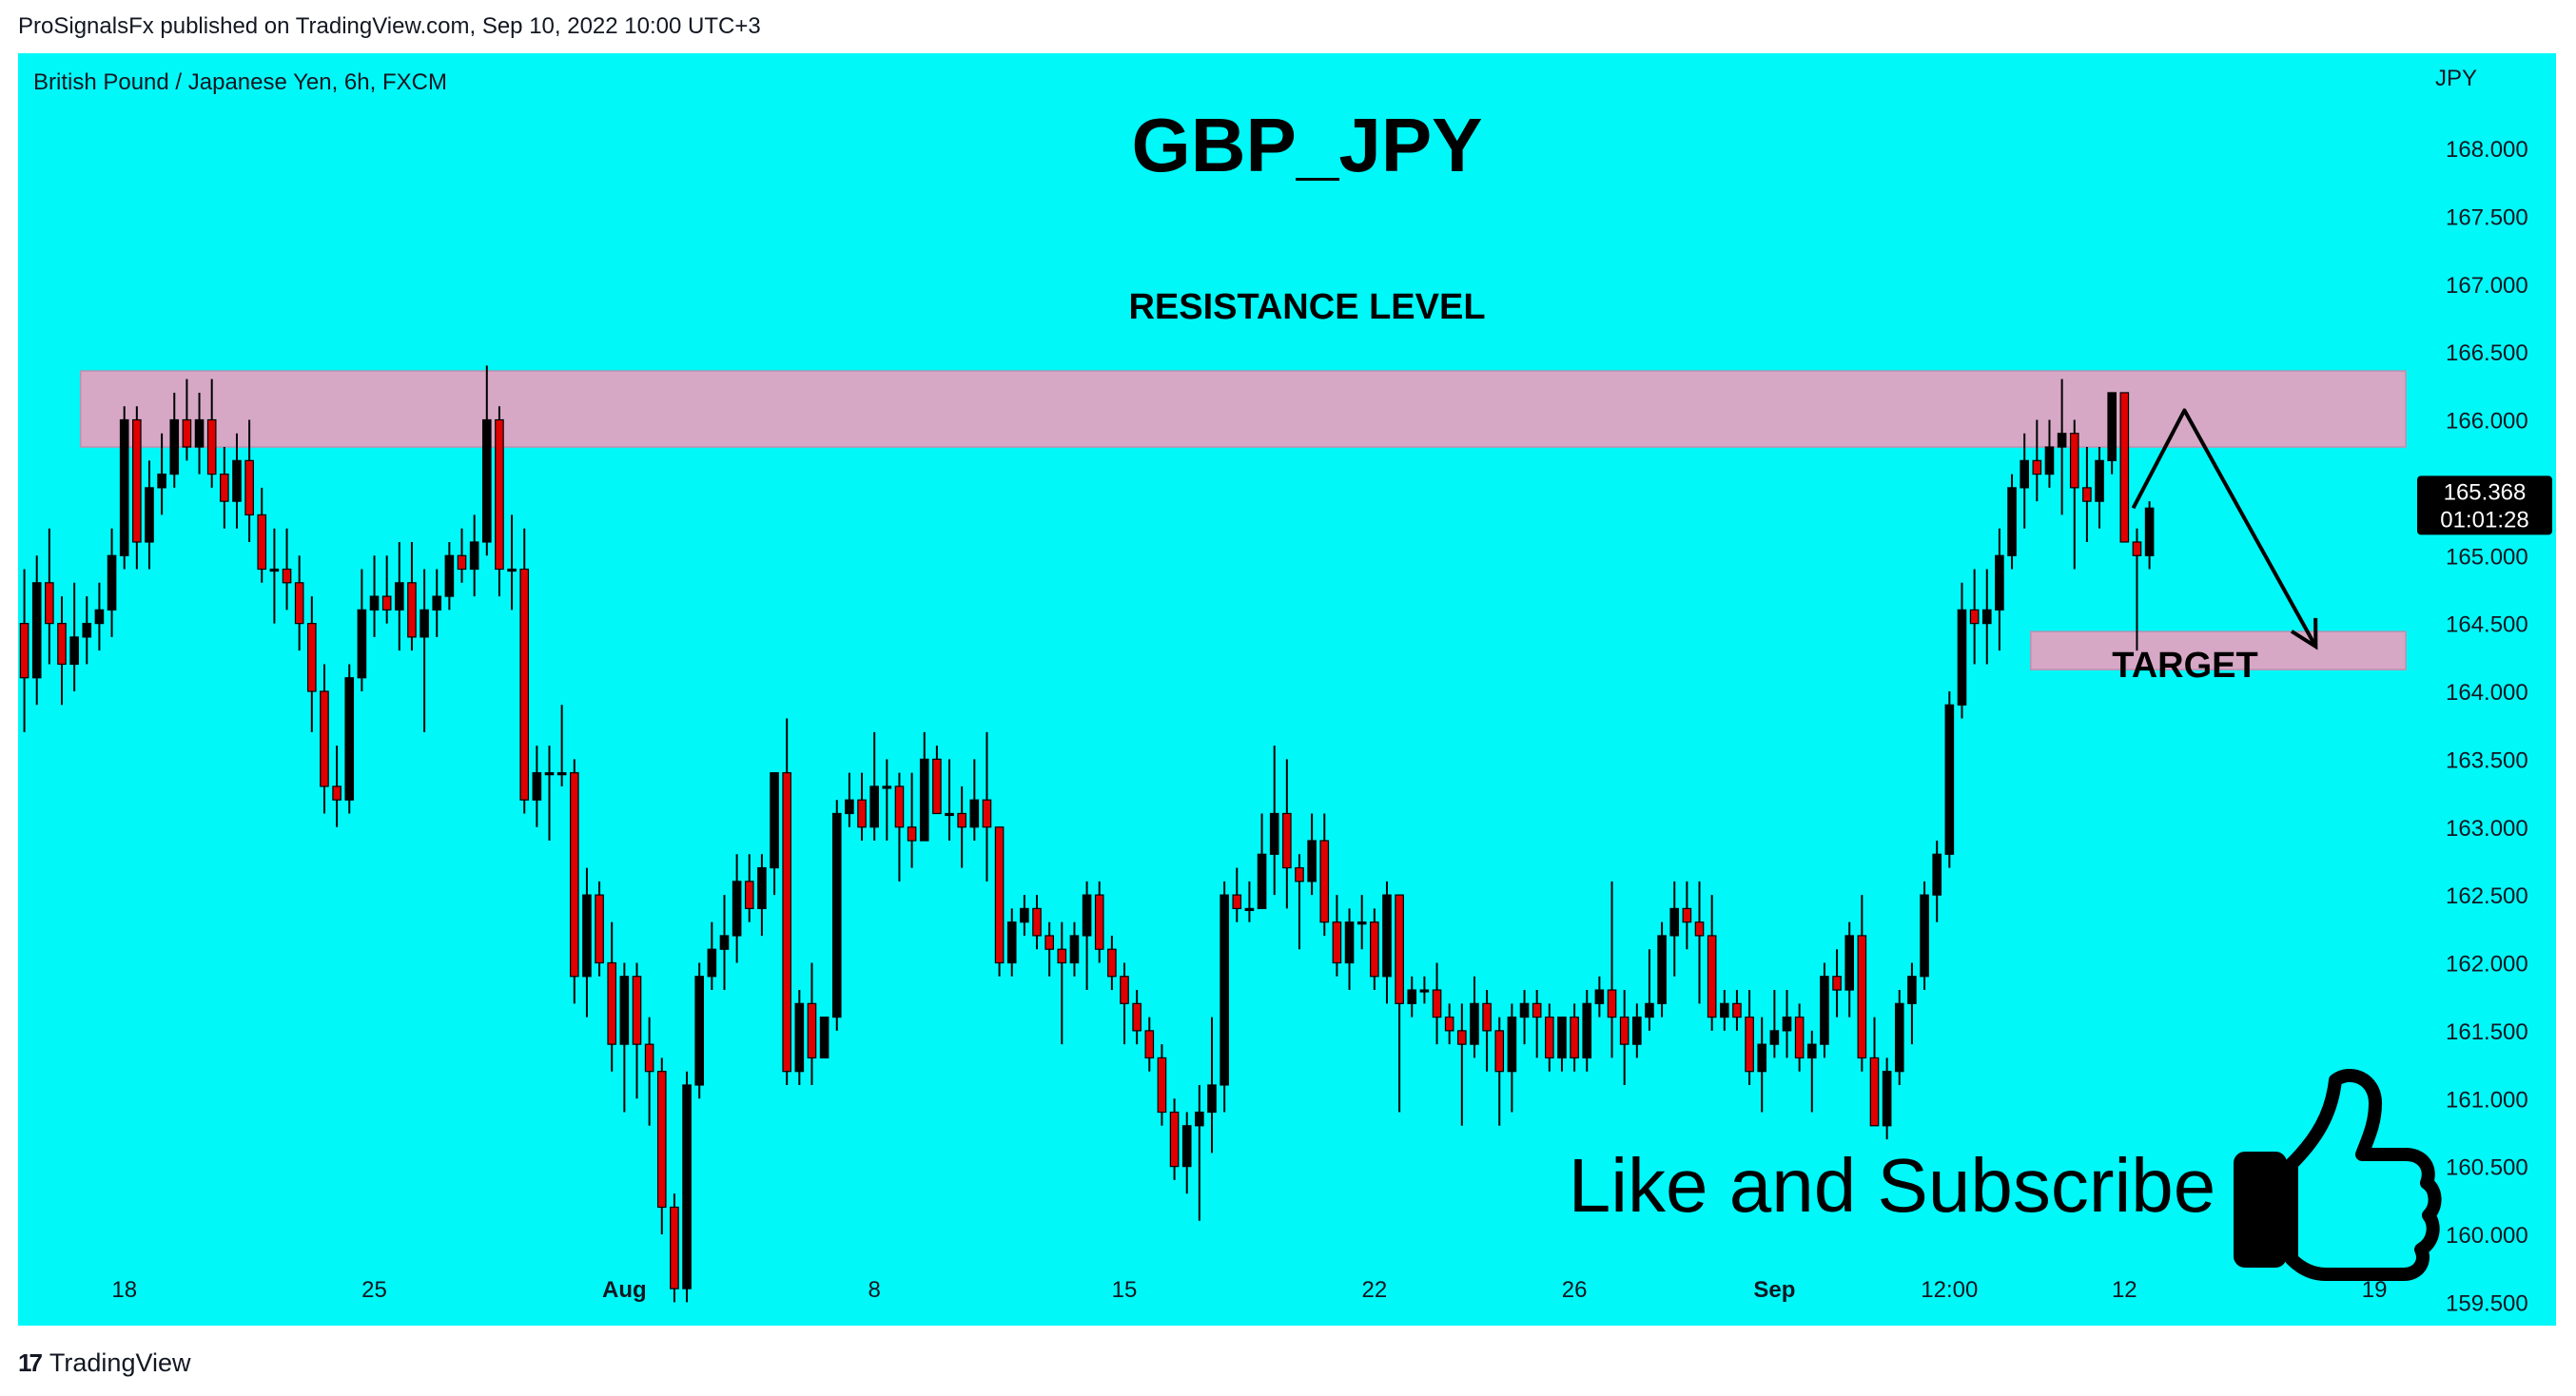 The image size is (2576, 1396). What do you see at coordinates (2304, 633) in the screenshot?
I see `projection-arrowhead-icon` at bounding box center [2304, 633].